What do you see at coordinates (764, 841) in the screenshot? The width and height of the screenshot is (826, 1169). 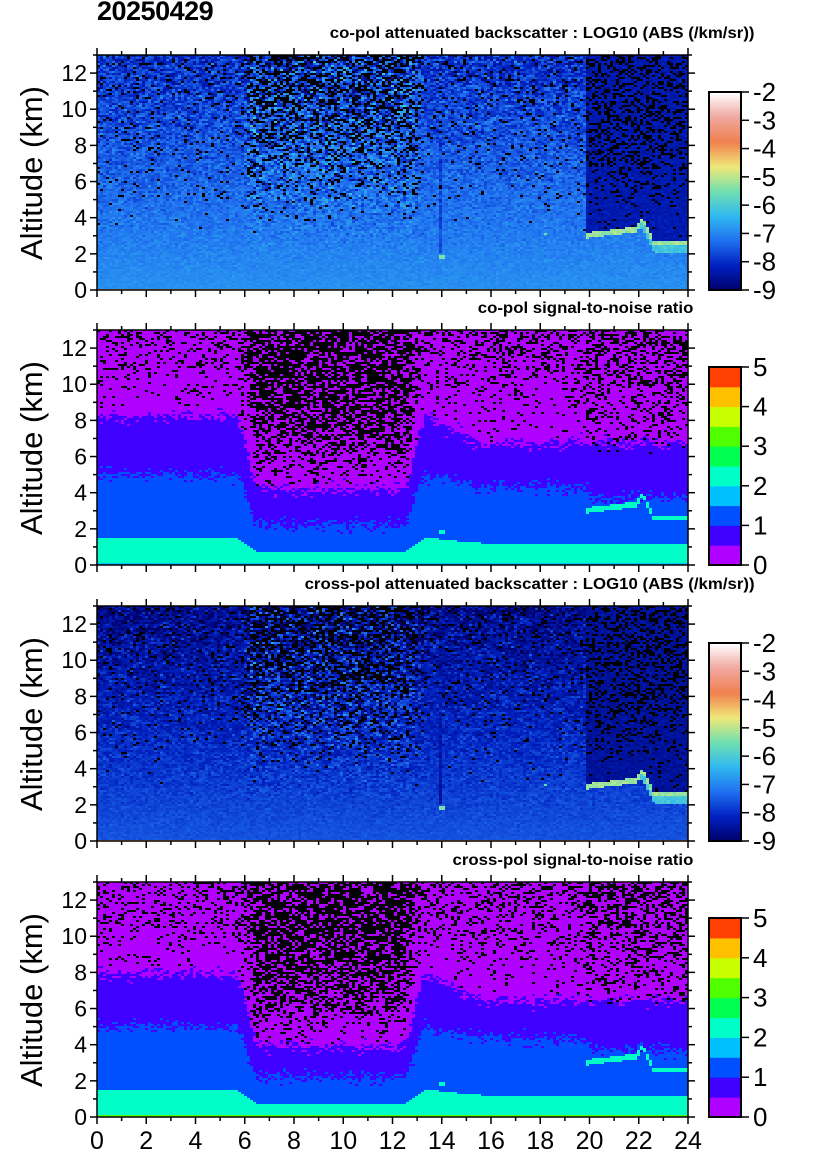 I see `colorbar-tick-label: -9` at bounding box center [764, 841].